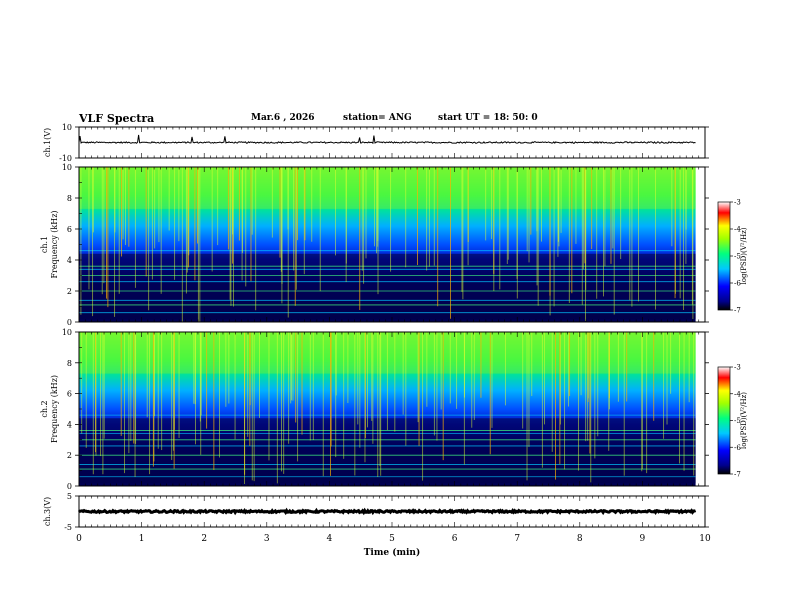 The image size is (792, 612). I want to click on x-tick-label: 0, so click(79, 539).